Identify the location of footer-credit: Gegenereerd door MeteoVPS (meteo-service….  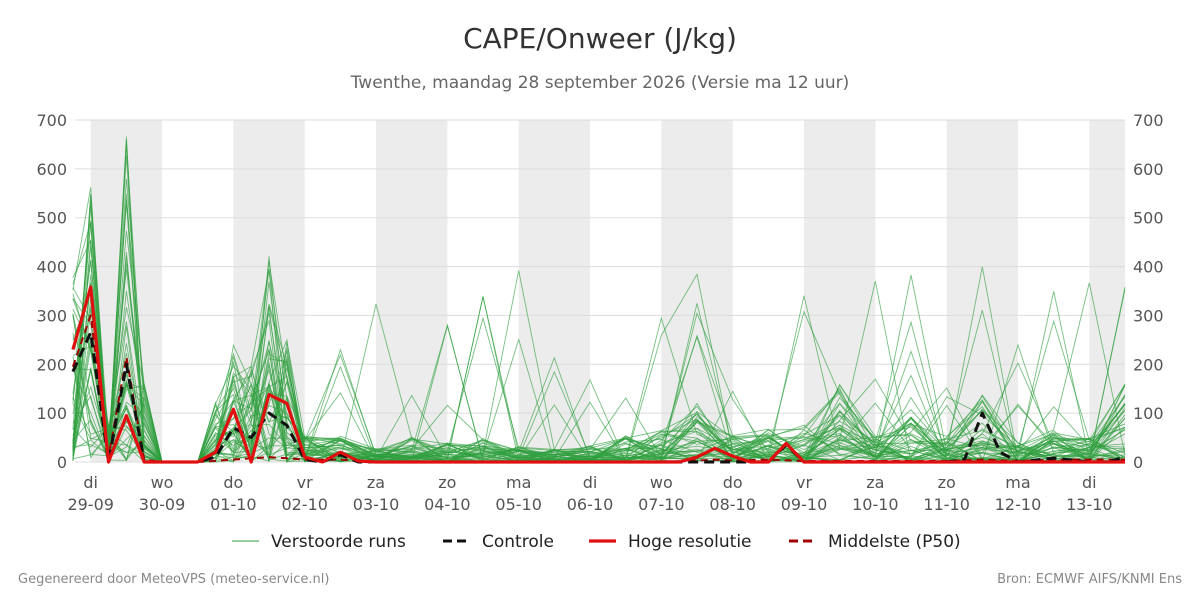
(174, 579).